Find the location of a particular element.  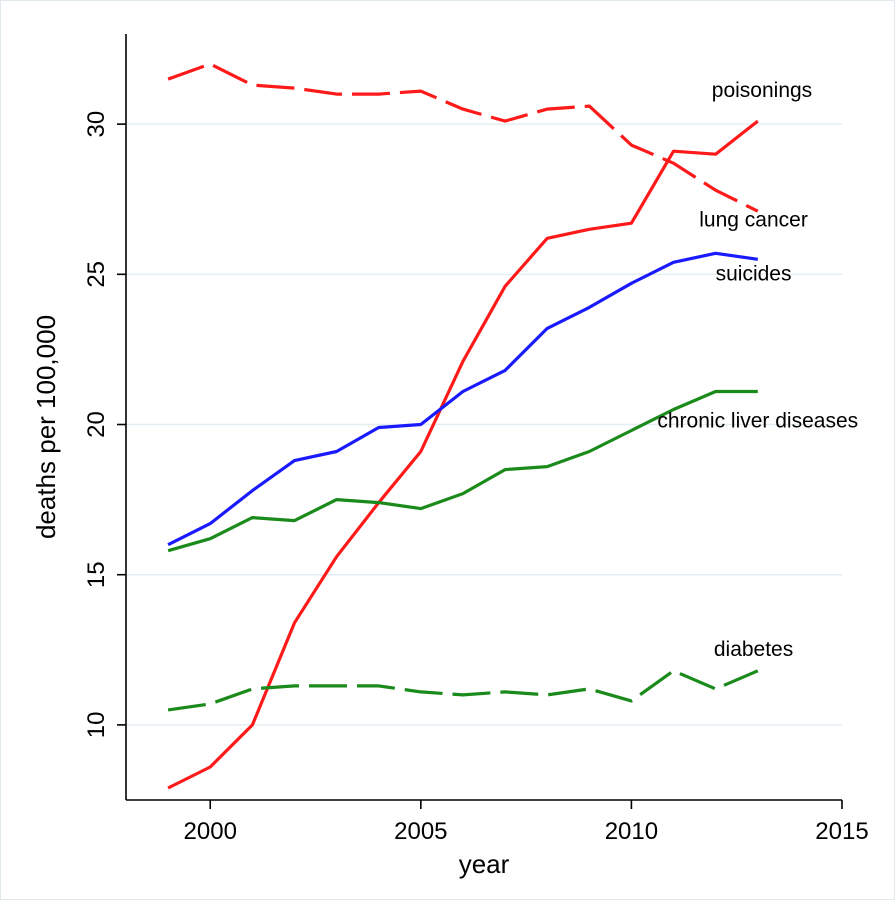

y-axis-ticks: 10 15 20 25 30 is located at coordinates (104, 424).